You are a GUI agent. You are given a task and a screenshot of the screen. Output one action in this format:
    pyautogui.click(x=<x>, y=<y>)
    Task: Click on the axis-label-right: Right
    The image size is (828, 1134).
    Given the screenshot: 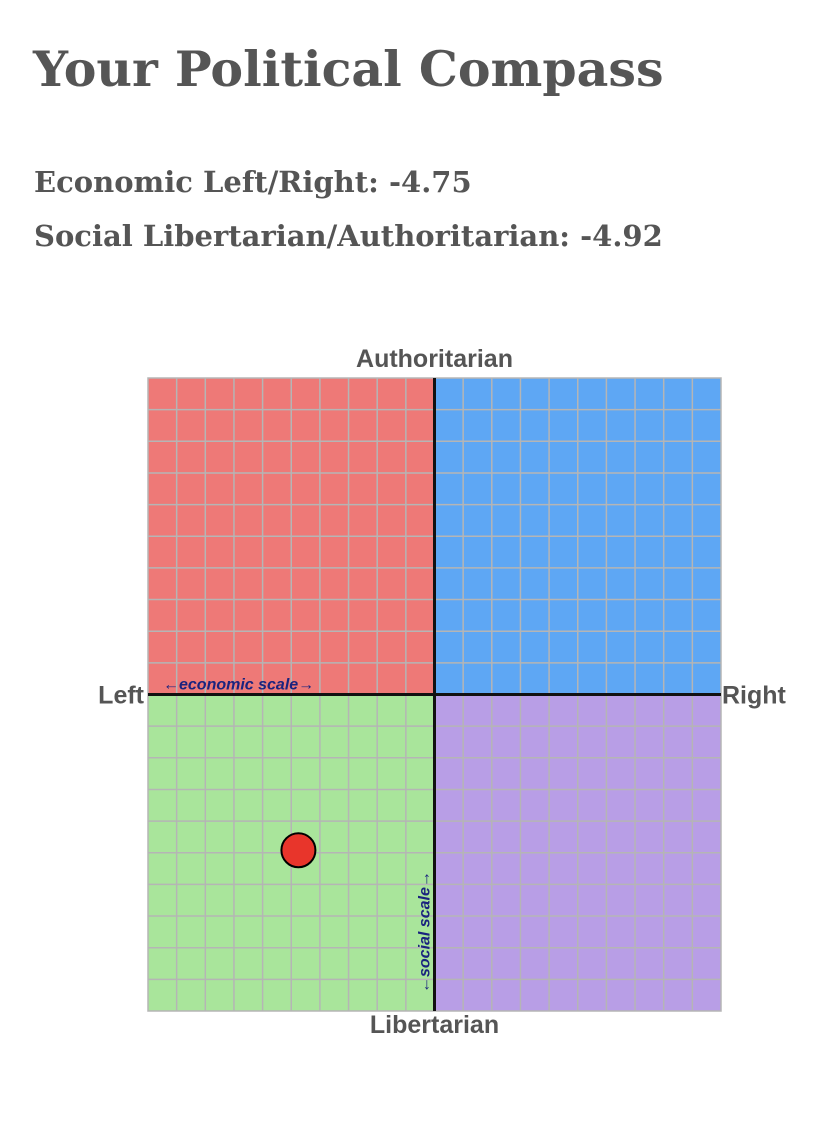 What is the action you would take?
    pyautogui.click(x=754, y=696)
    